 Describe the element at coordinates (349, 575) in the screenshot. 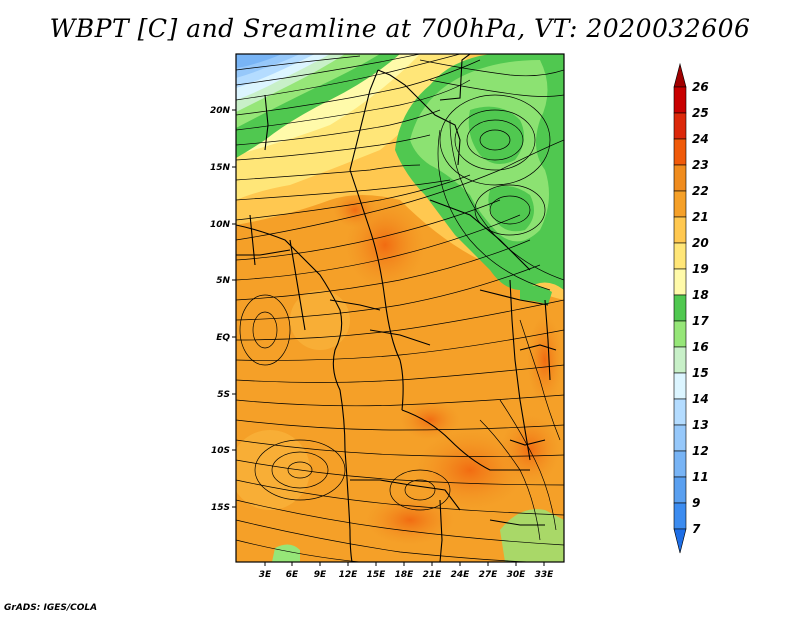

I see `lon-label: 12E` at that location.